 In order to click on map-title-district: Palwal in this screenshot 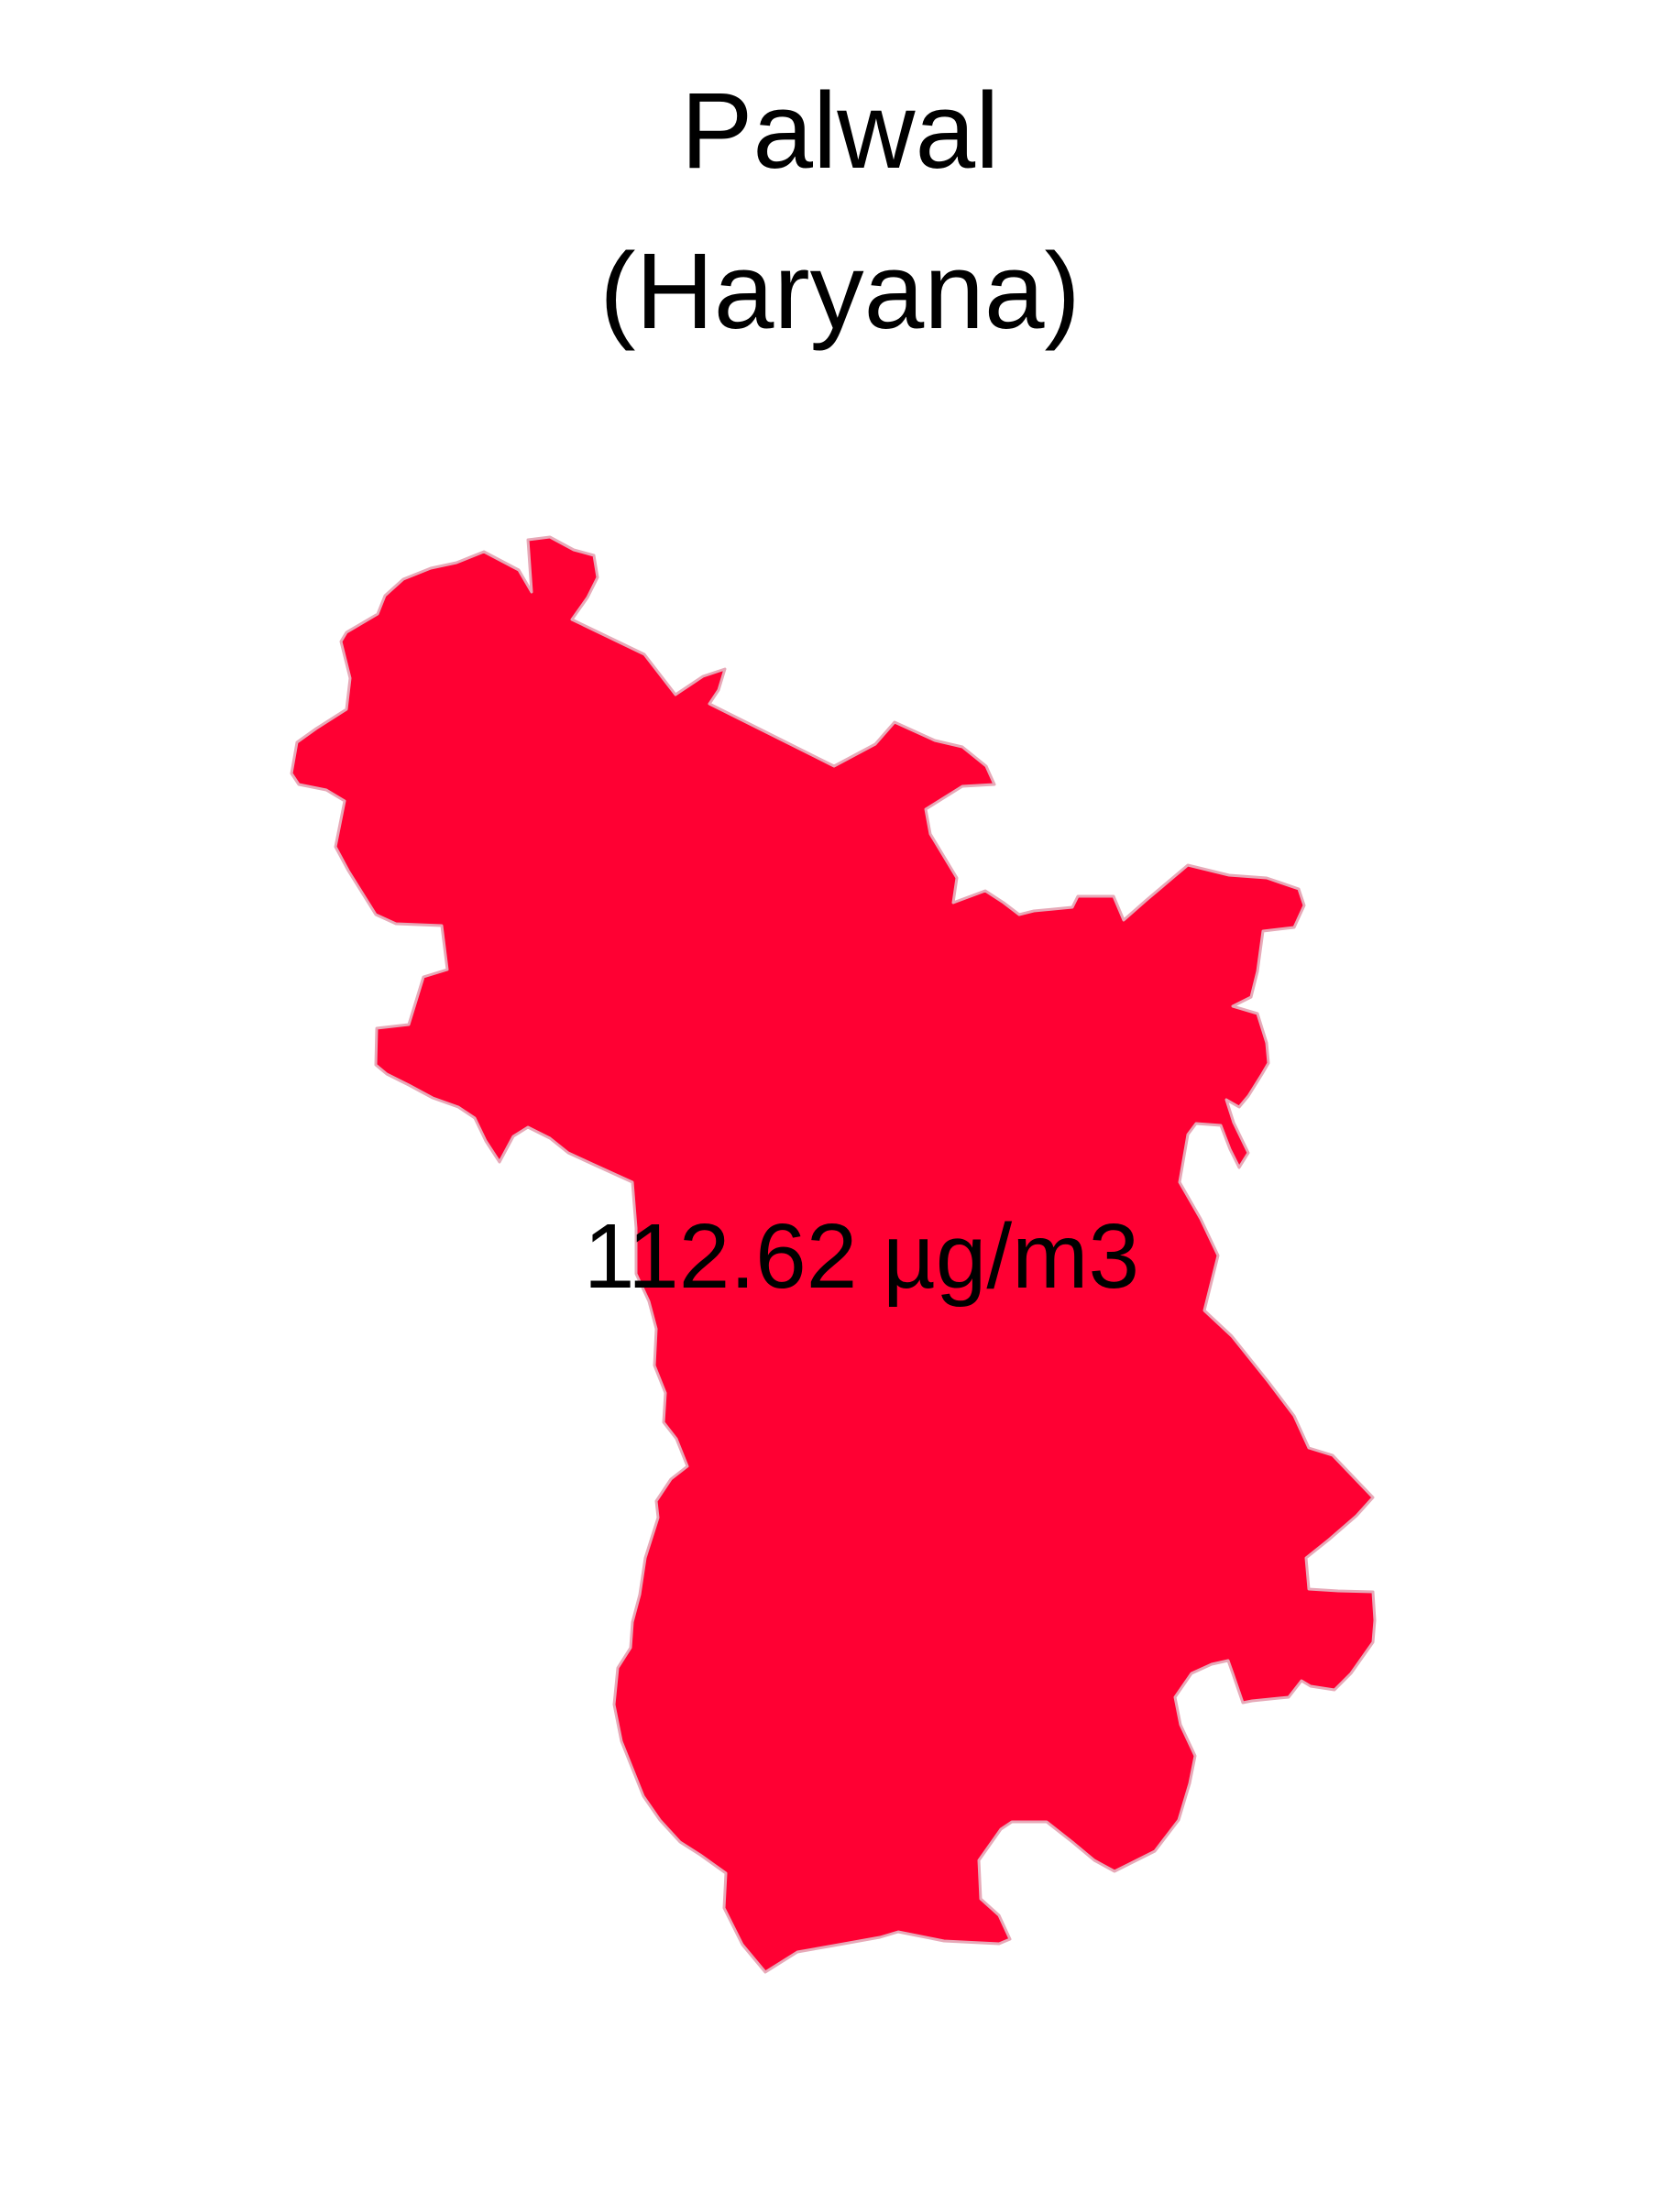, I will do `click(840, 131)`.